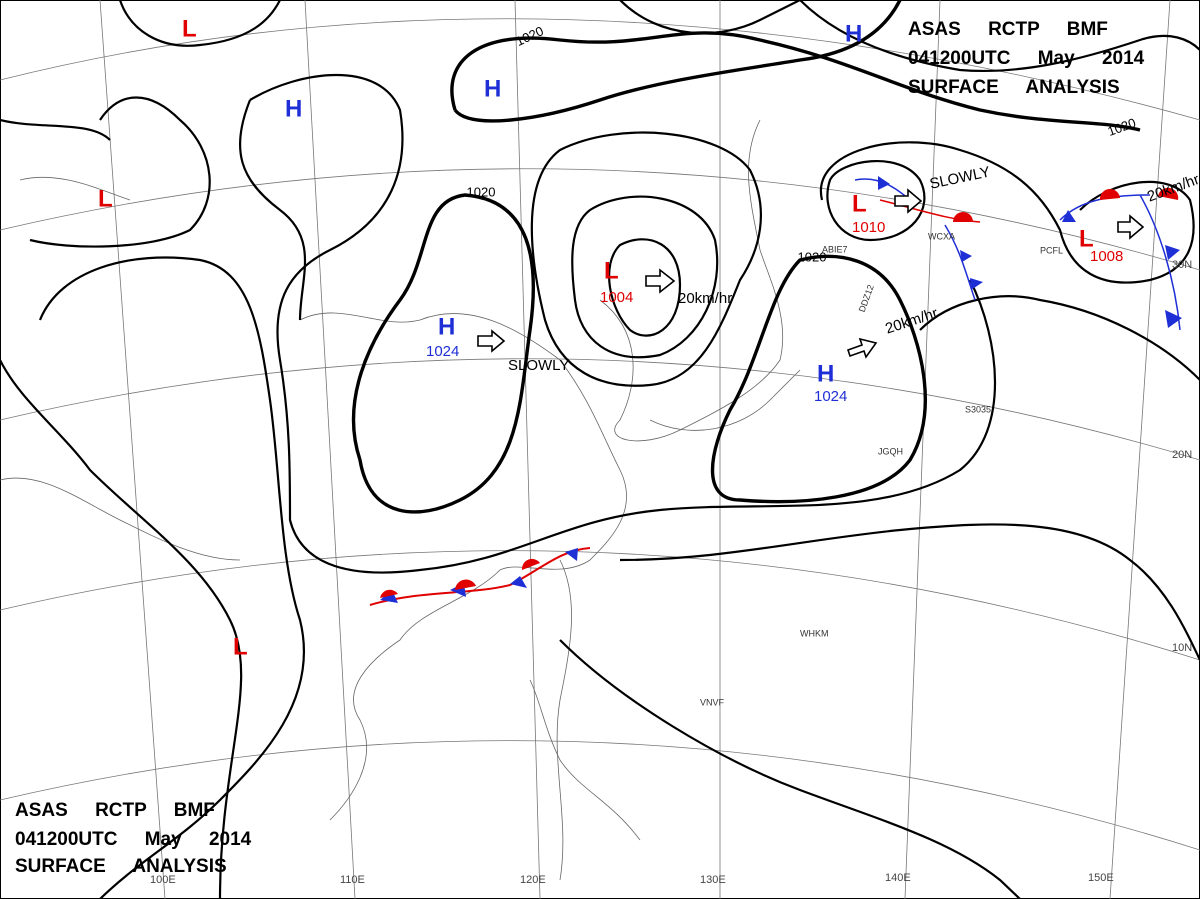 This screenshot has width=1200, height=899. Describe the element at coordinates (352, 880) in the screenshot. I see `longitude-label: 110E` at that location.